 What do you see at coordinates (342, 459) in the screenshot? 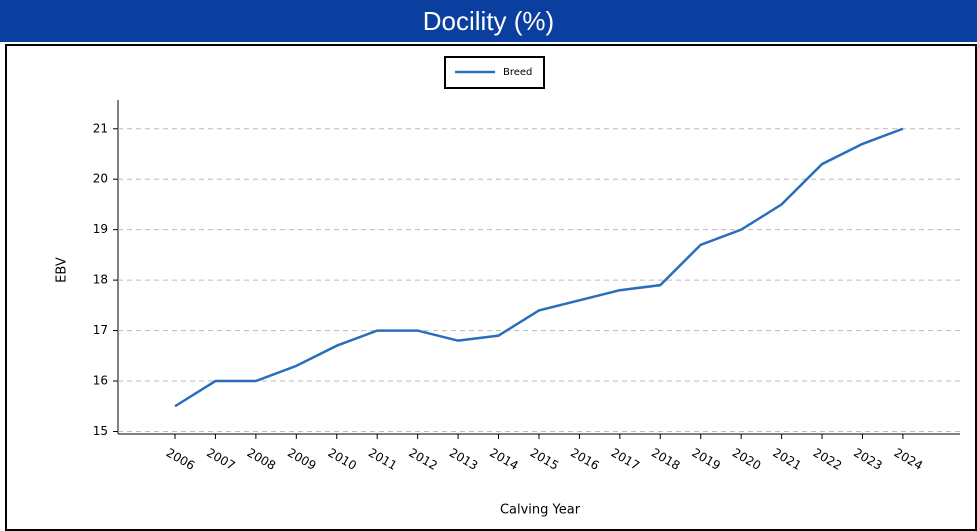
I see `x-tick-label: 2010` at bounding box center [342, 459].